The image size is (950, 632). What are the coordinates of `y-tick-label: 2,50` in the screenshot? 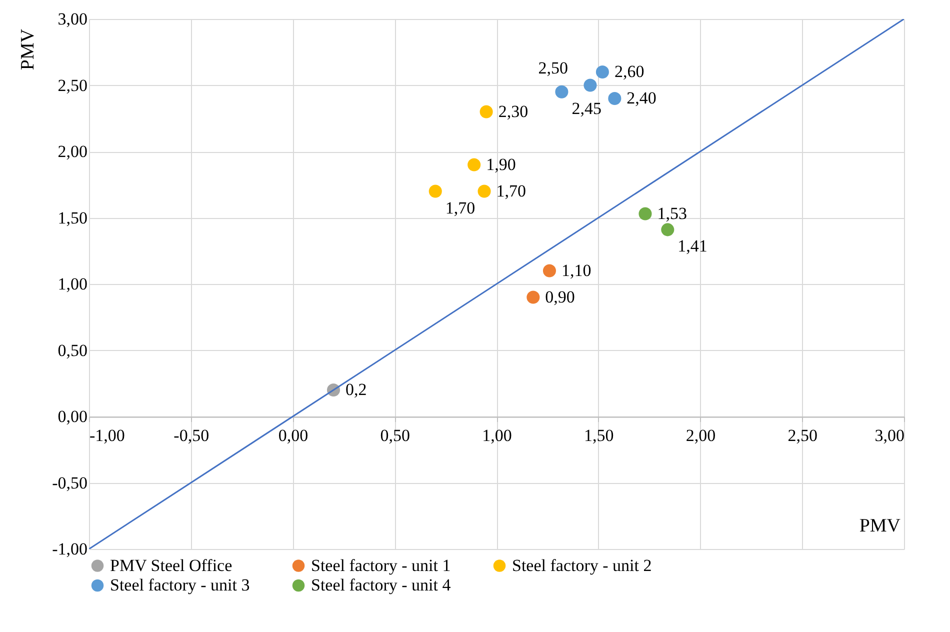 It's located at (73, 85).